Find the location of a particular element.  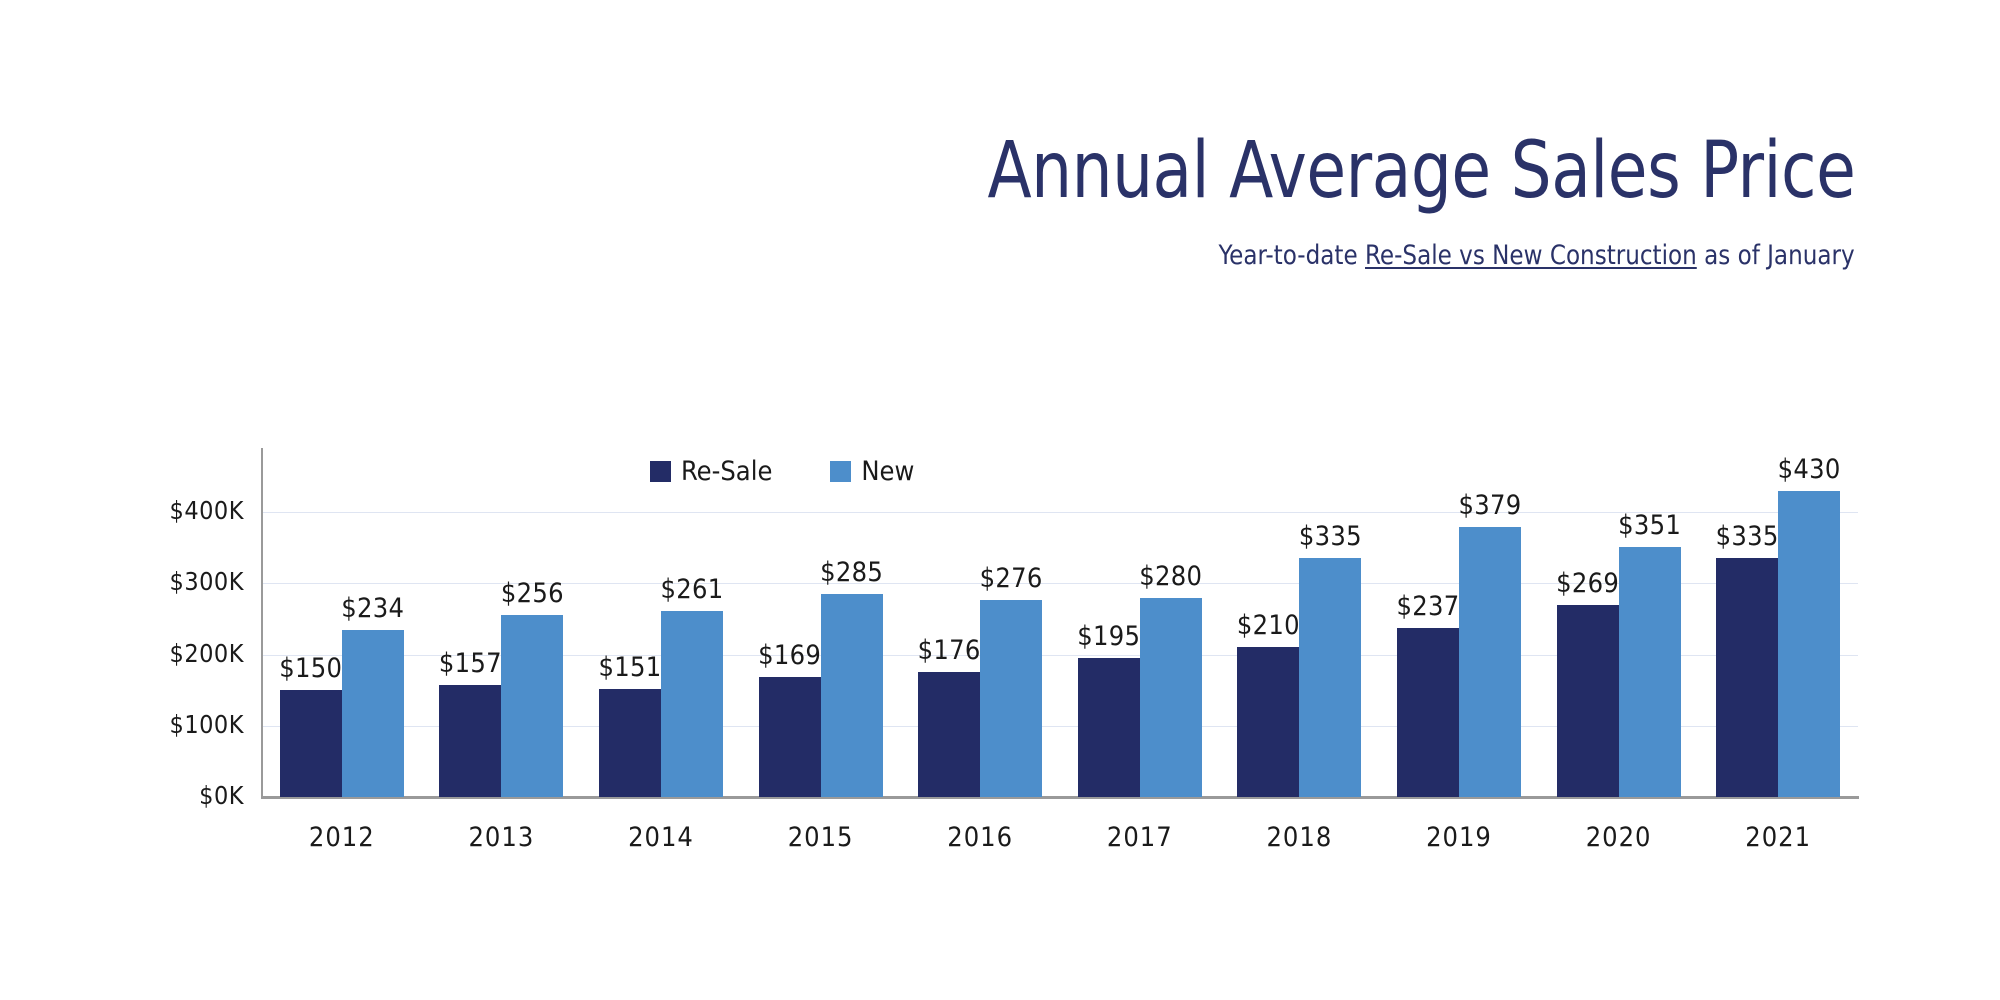

legend-swatch-new is located at coordinates (841, 471).